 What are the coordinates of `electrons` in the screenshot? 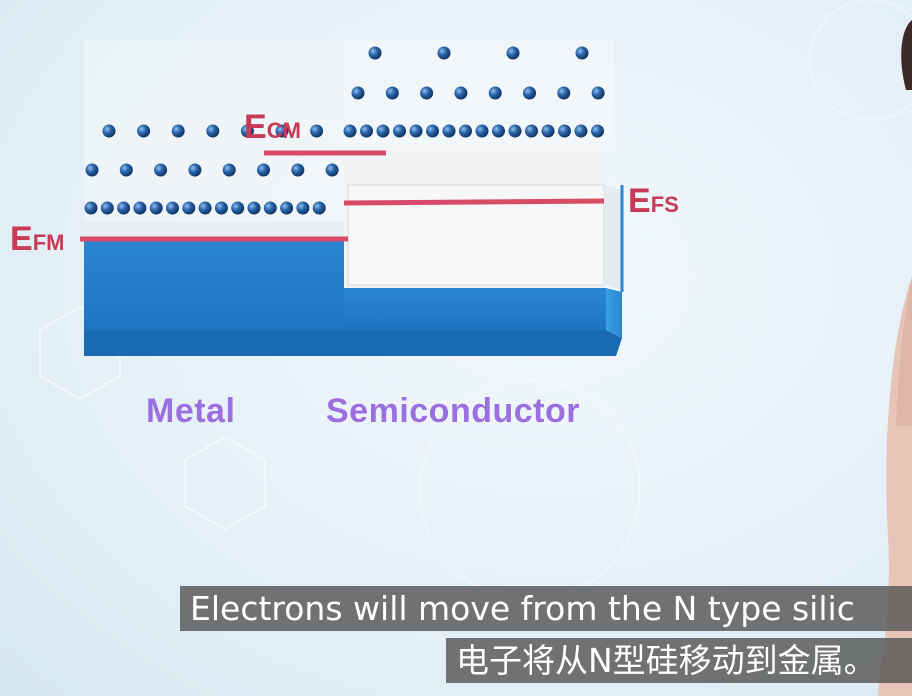 It's located at (344, 130).